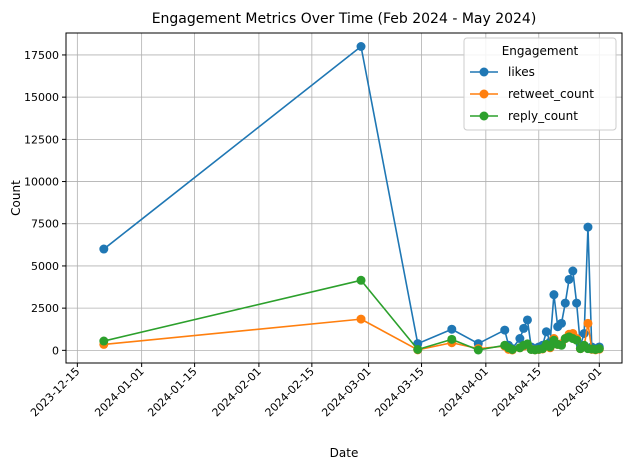 The width and height of the screenshot is (630, 469). What do you see at coordinates (16, 198) in the screenshot?
I see `y-axis-label: Count` at bounding box center [16, 198].